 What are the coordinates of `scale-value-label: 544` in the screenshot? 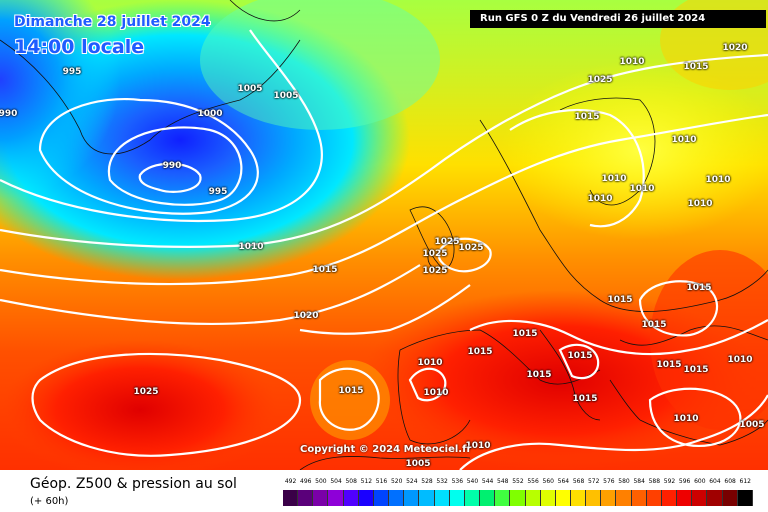 It's located at (487, 481).